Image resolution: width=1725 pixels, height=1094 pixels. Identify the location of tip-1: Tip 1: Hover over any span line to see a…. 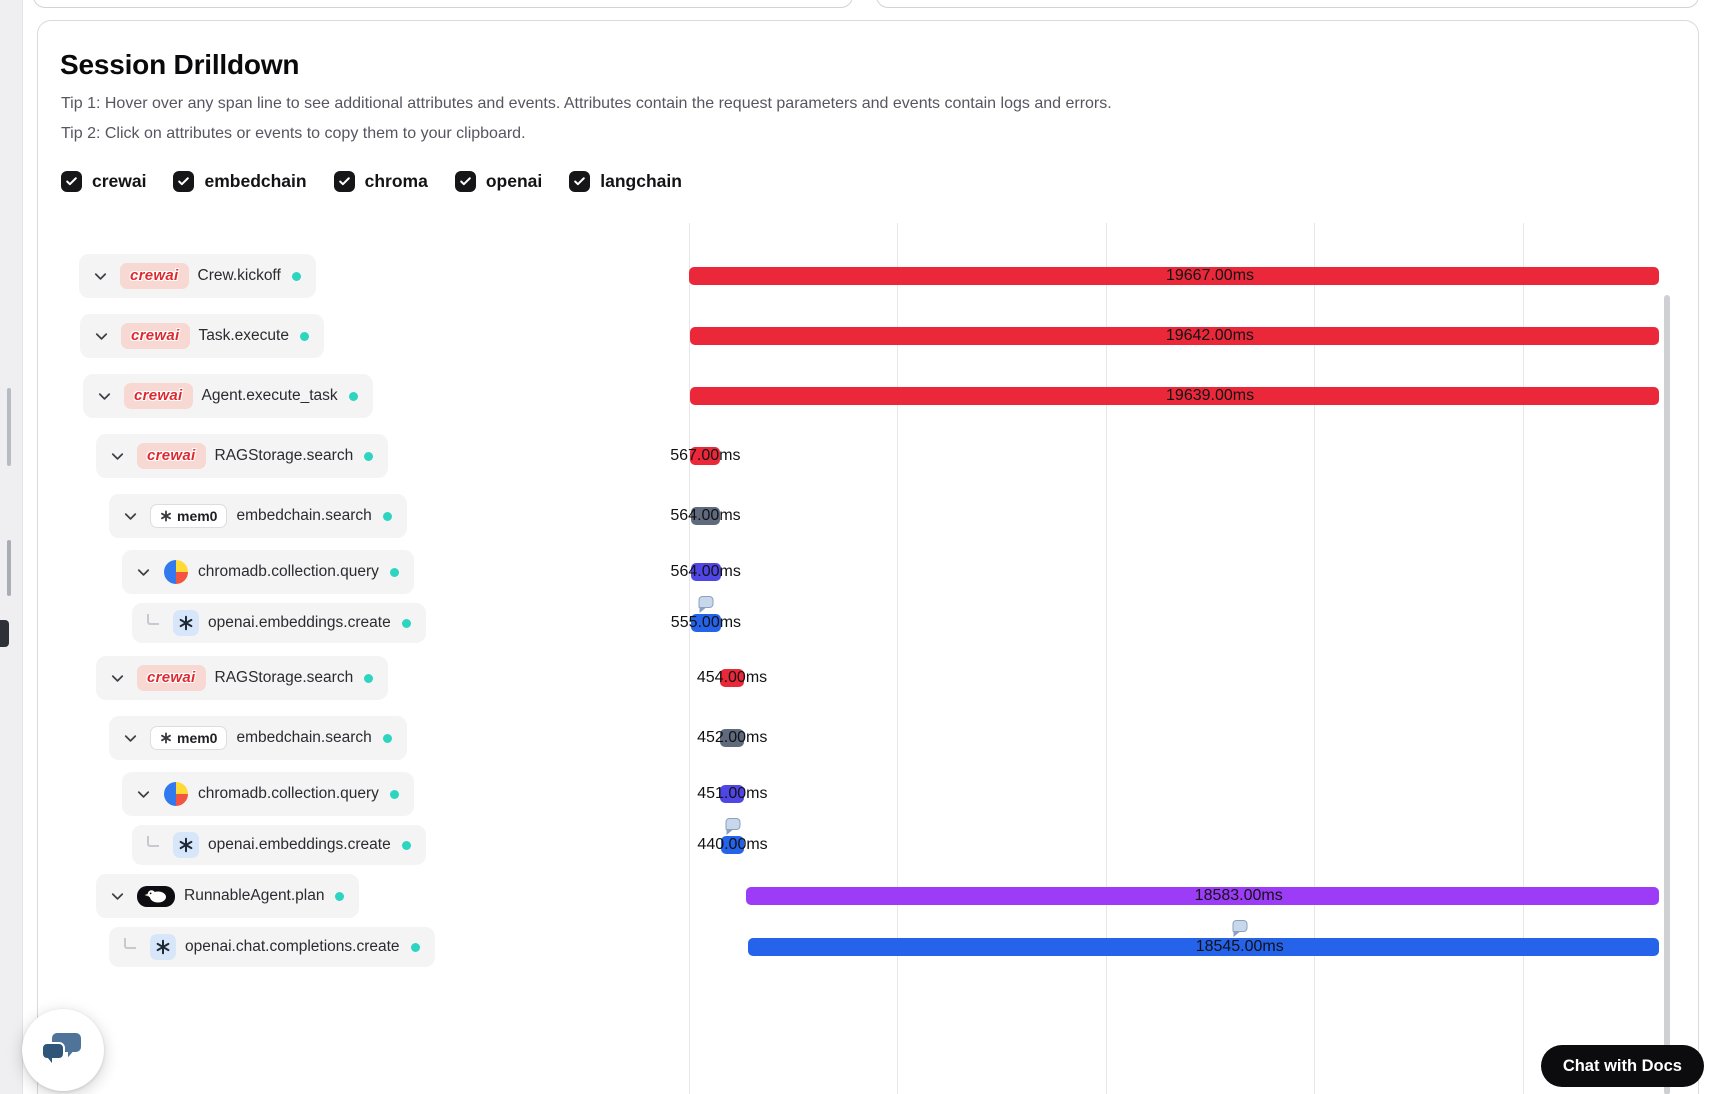
(586, 103).